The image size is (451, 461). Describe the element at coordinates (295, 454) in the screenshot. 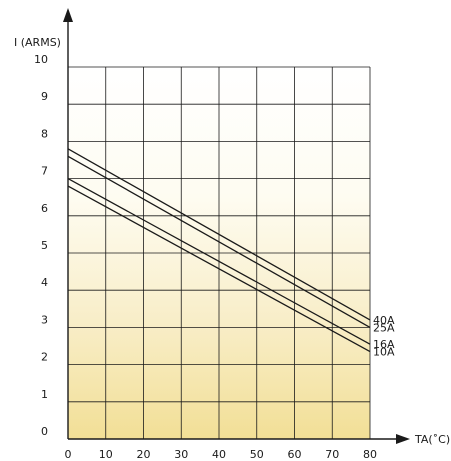

I see `x-tick-label: 60` at that location.